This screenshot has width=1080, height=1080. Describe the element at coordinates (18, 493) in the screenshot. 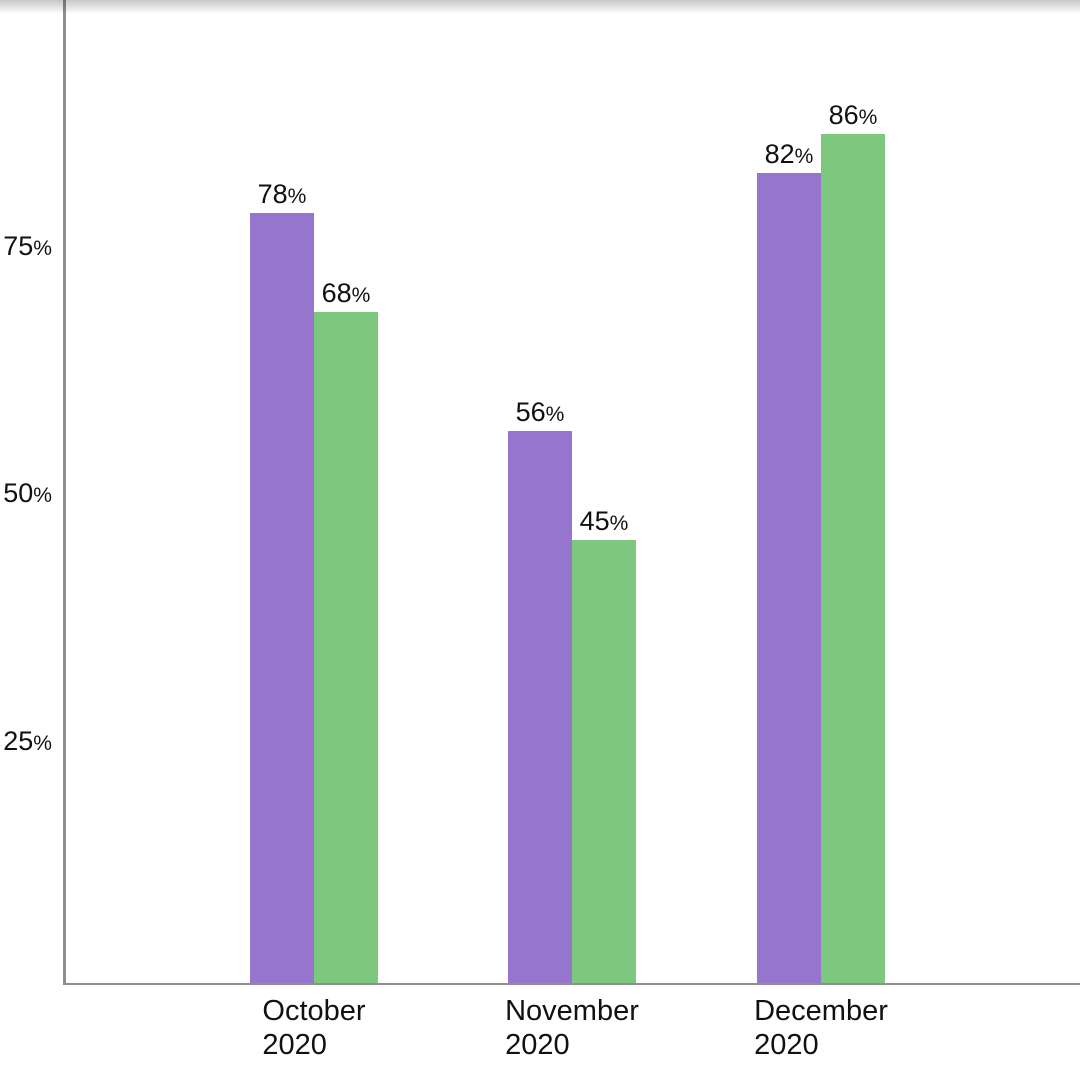

I see `y-axis-label-value: 50` at that location.